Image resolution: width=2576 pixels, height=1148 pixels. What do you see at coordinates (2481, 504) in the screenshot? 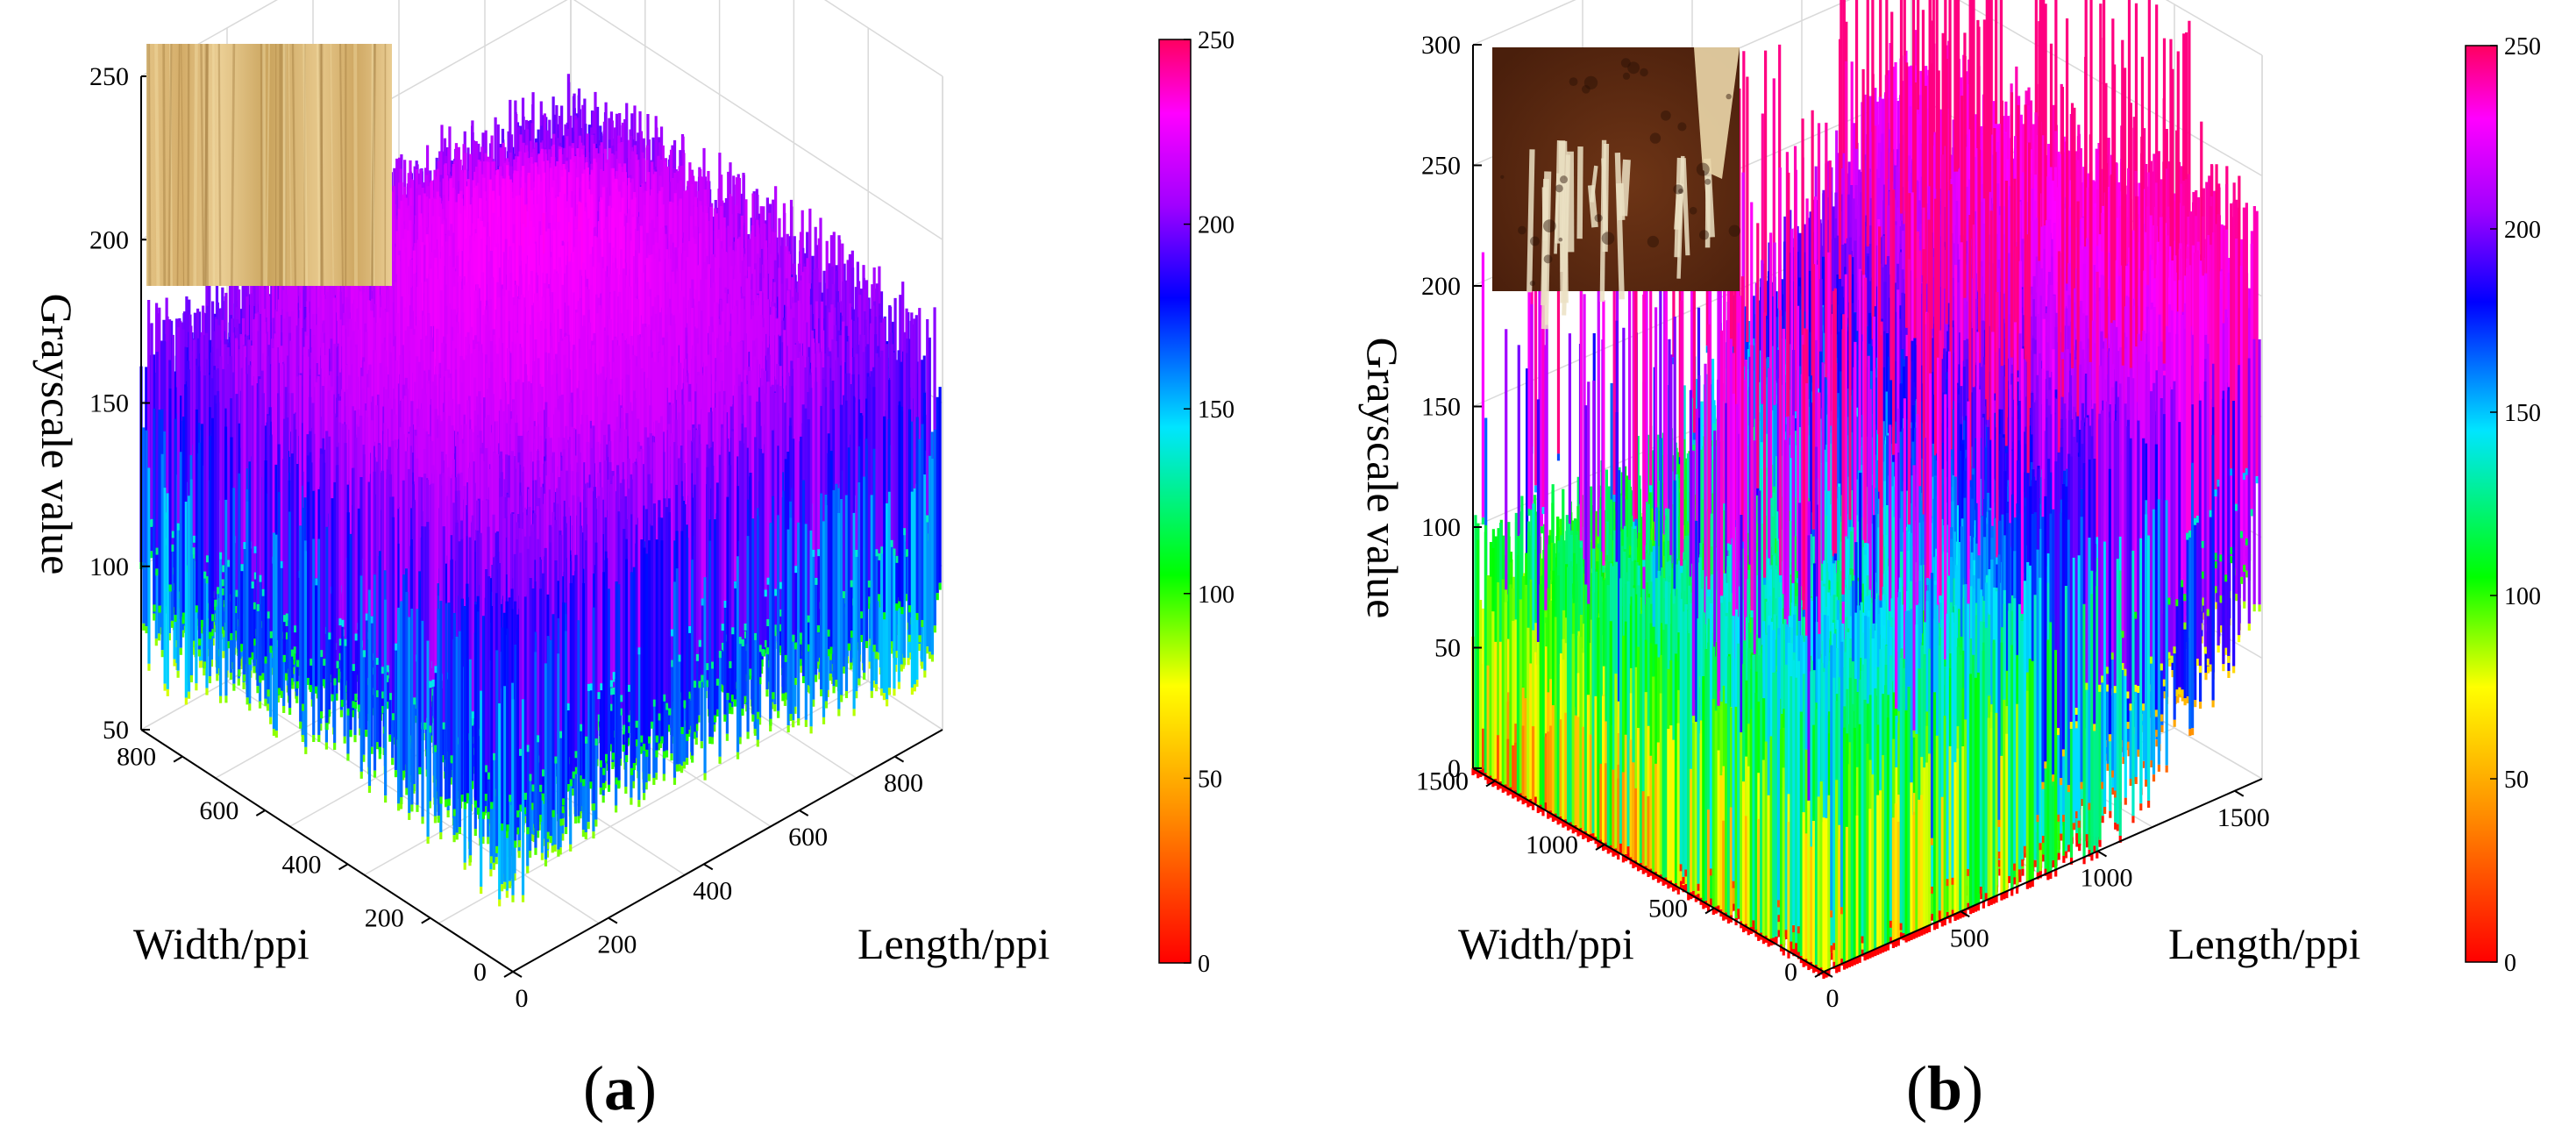
I see `colorbar-b-bar` at bounding box center [2481, 504].